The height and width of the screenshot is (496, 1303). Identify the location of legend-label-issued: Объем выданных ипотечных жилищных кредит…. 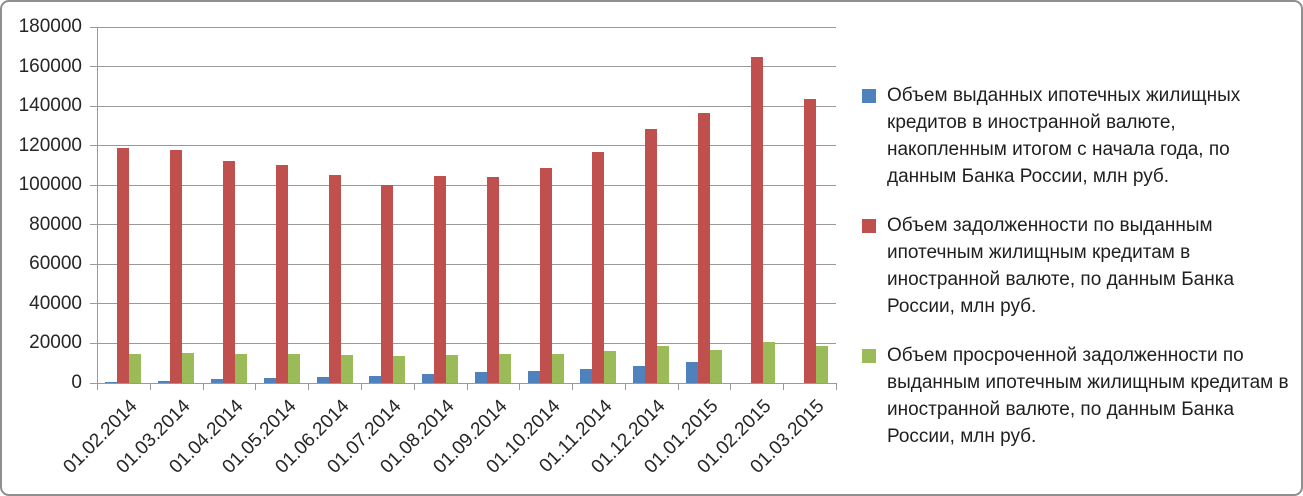
(1064, 136).